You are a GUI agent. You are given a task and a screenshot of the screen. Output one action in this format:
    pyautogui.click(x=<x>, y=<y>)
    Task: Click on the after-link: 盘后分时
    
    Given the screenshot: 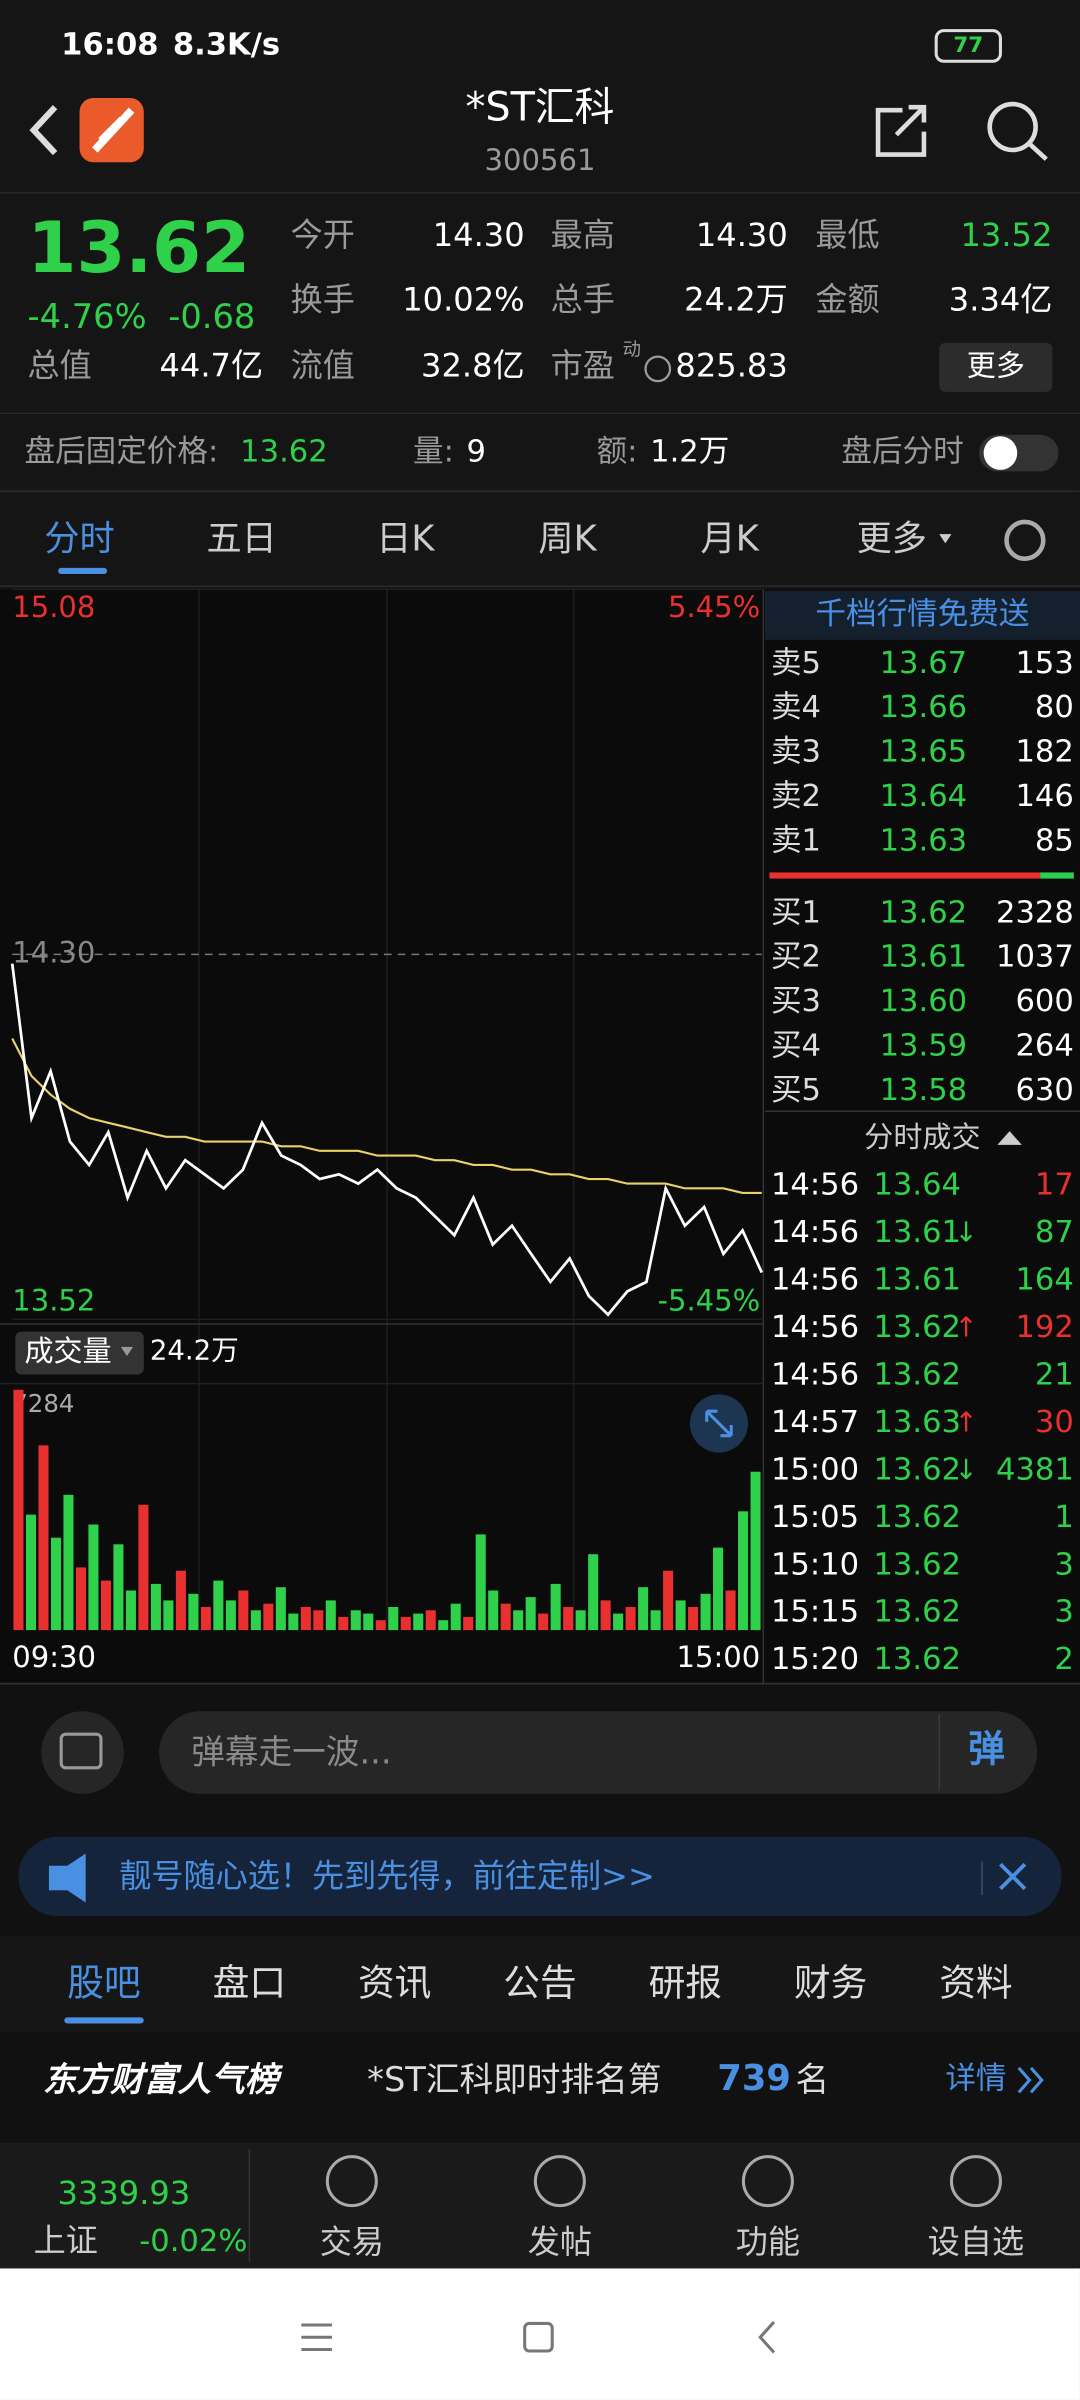 What is the action you would take?
    pyautogui.click(x=902, y=452)
    